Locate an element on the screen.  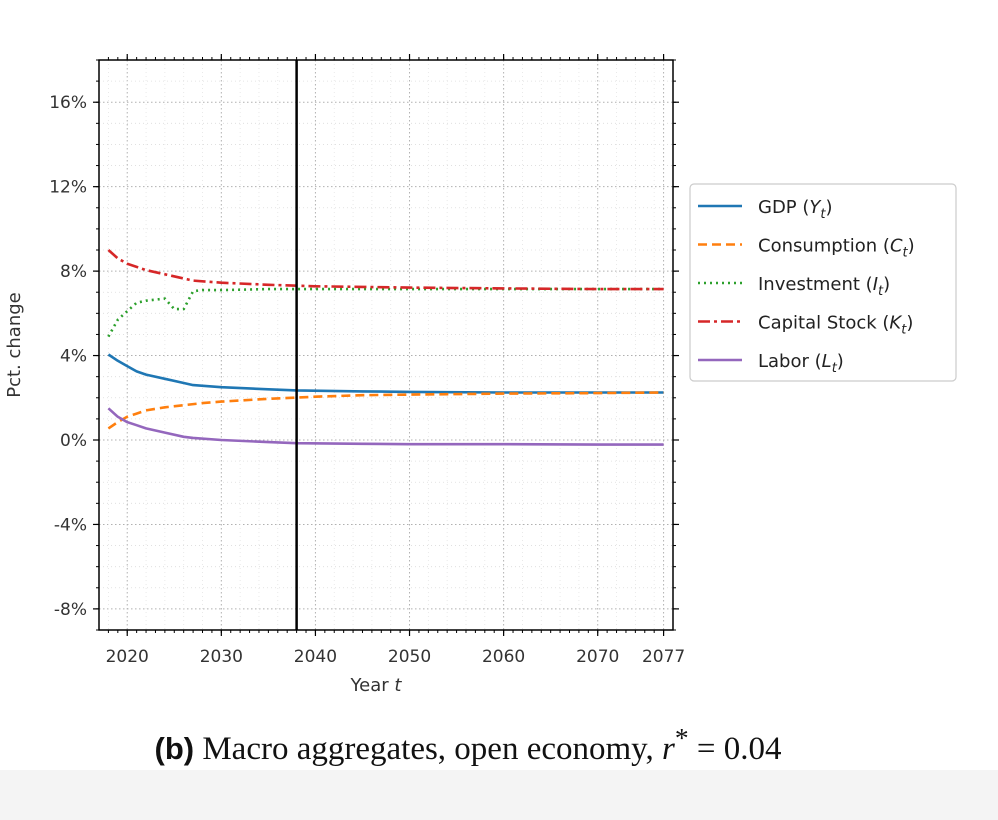
legend-label-2: Consumption (Ct) is located at coordinates (836, 248).